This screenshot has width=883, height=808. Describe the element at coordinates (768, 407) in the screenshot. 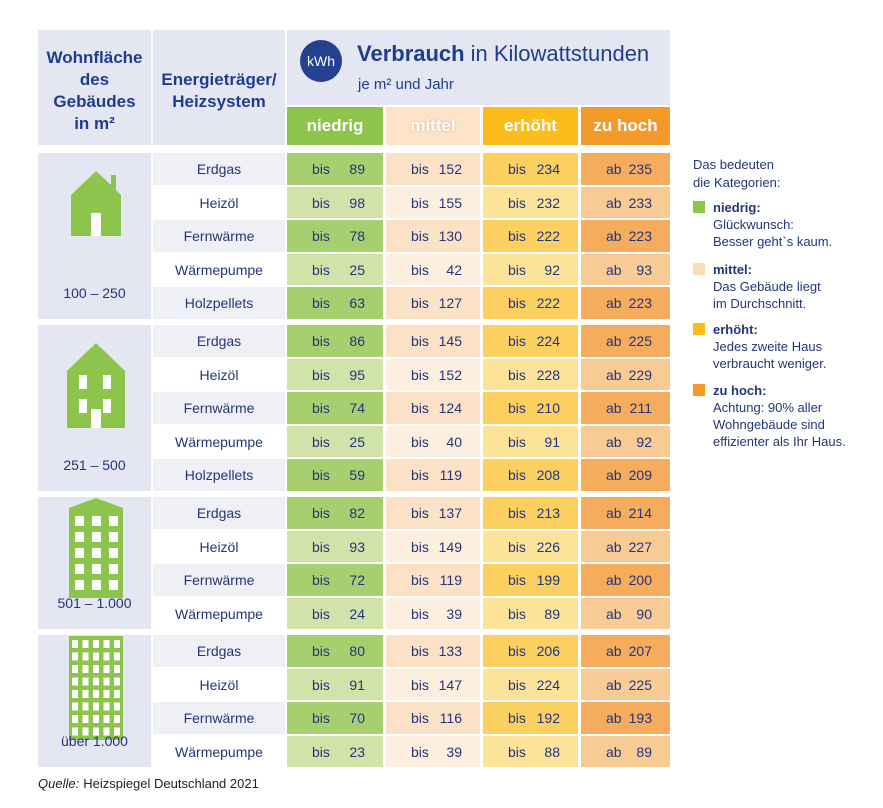

I see `legend-text: Achtung: 90% aller` at that location.